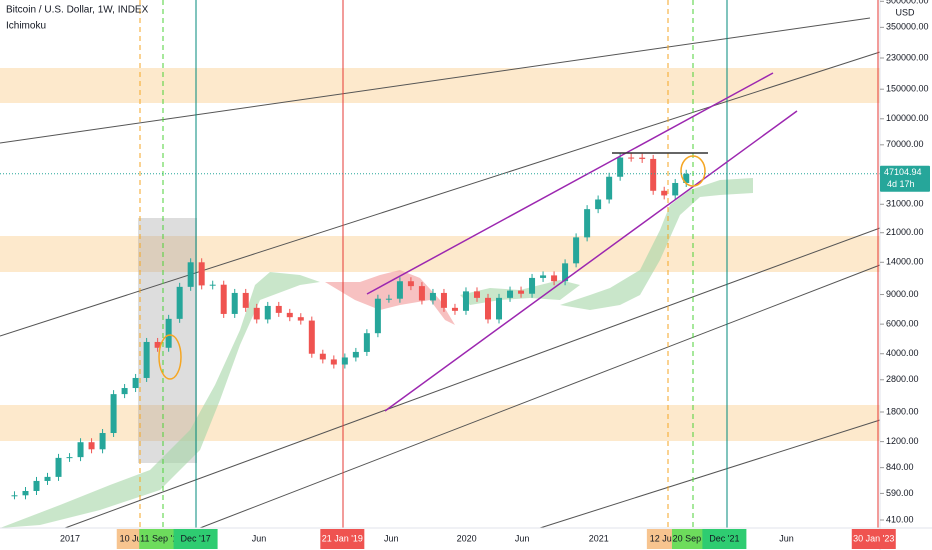  What do you see at coordinates (901, 184) in the screenshot?
I see `countdown: 4d 17h` at bounding box center [901, 184].